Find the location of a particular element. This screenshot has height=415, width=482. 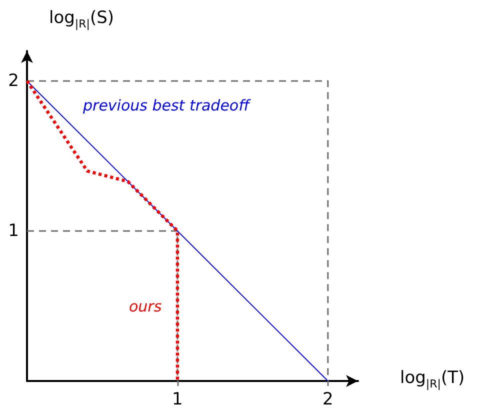

series-label: previous best tradeoff is located at coordinates (167, 105).